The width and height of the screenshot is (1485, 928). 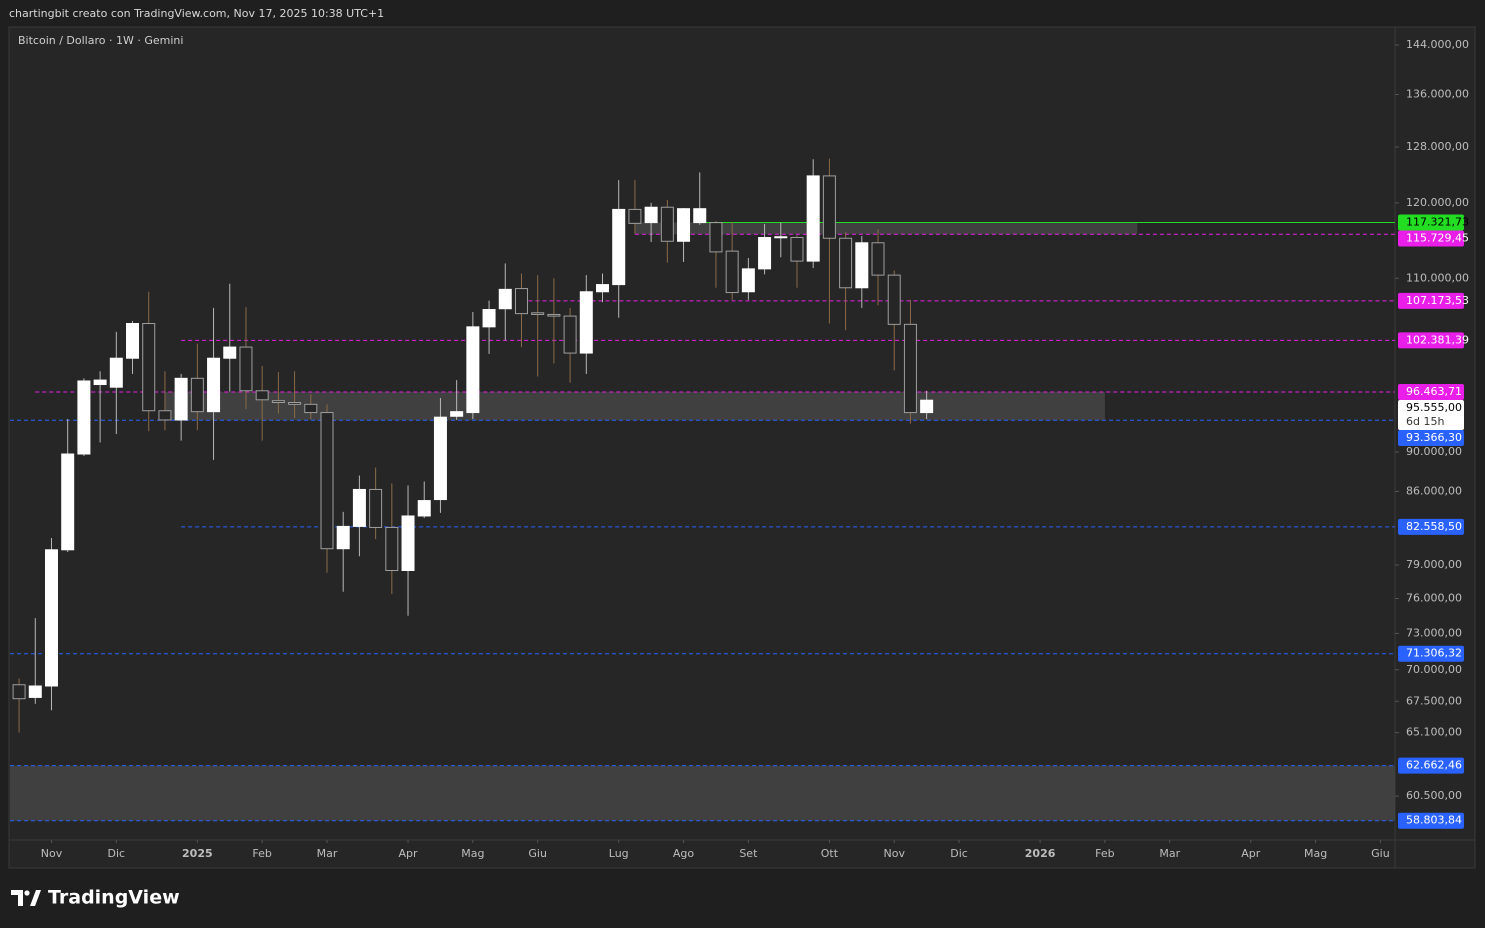 What do you see at coordinates (1434, 526) in the screenshot?
I see `level-label: 82.558,50` at bounding box center [1434, 526].